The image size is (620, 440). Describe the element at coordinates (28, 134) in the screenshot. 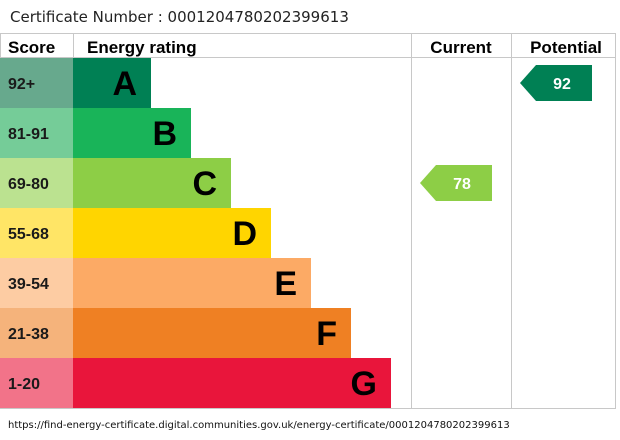

I see `score-label-b: 81-91` at that location.